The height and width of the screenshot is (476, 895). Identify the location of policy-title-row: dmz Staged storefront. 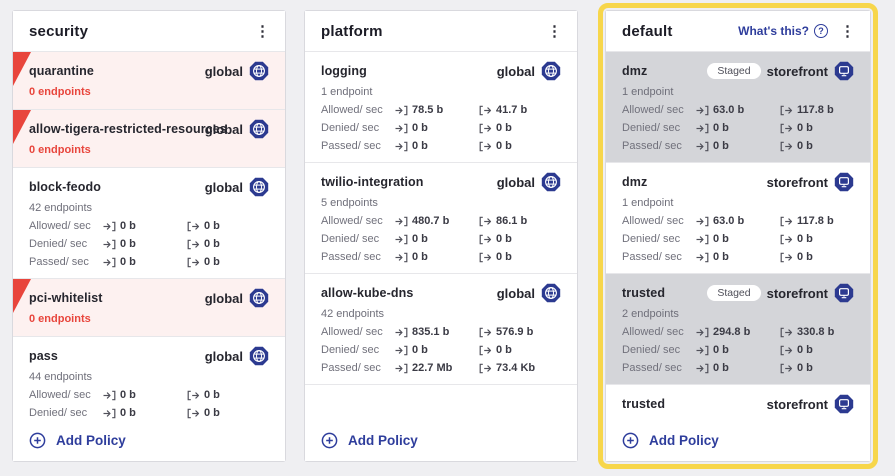
(738, 71).